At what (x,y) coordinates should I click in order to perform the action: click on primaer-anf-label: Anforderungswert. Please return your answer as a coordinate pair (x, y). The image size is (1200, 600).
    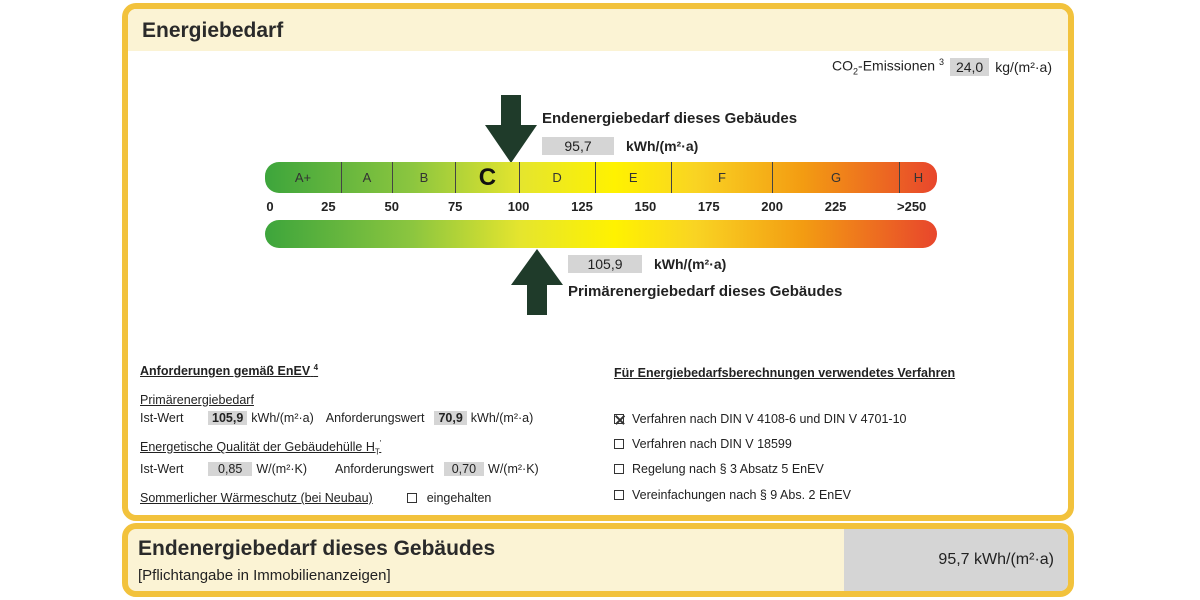
    Looking at the image, I should click on (375, 418).